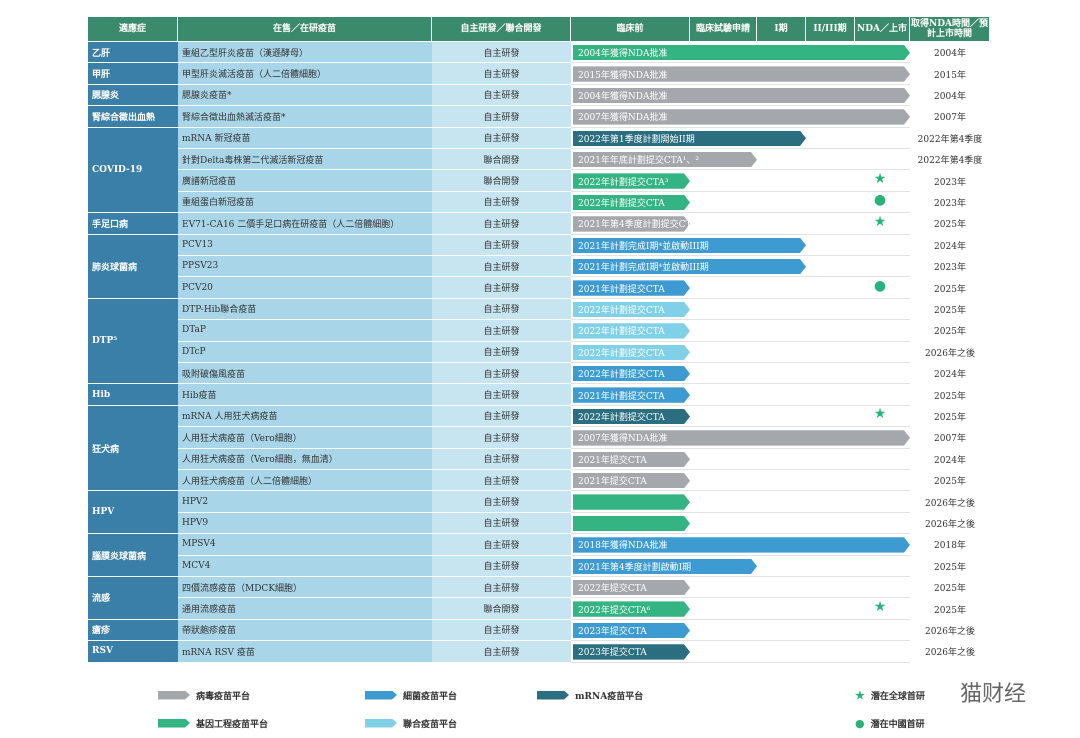  I want to click on pipeline-bar: 2021年年底計劃提交CTA¹、², so click(665, 159).